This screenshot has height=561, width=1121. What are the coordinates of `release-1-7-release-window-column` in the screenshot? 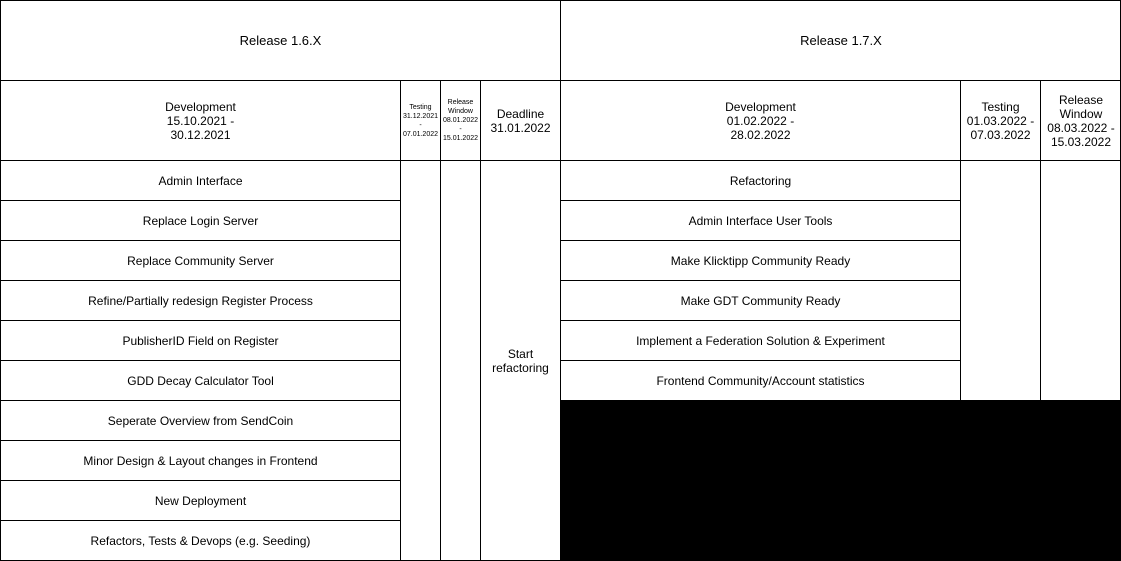 It's located at (1080, 280).